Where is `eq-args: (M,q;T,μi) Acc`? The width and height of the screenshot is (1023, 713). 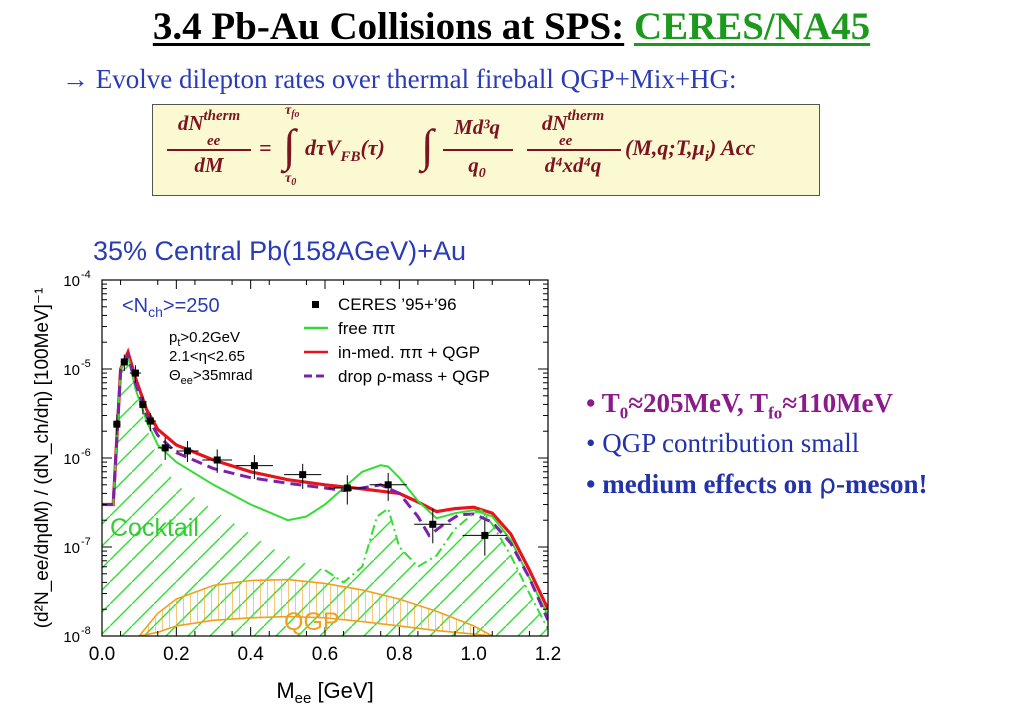 eq-args: (M,q;T,μi) Acc is located at coordinates (690, 150).